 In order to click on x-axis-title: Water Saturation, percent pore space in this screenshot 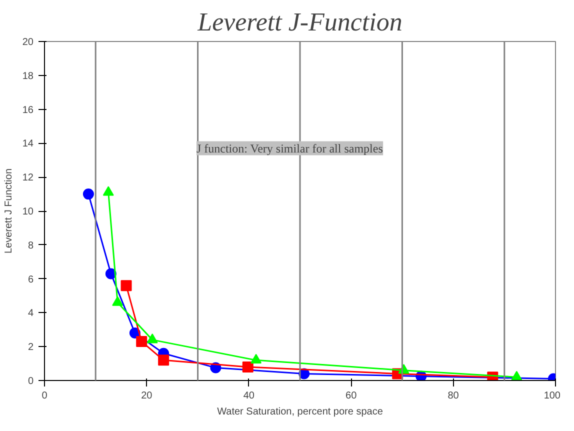, I will do `click(300, 412)`.